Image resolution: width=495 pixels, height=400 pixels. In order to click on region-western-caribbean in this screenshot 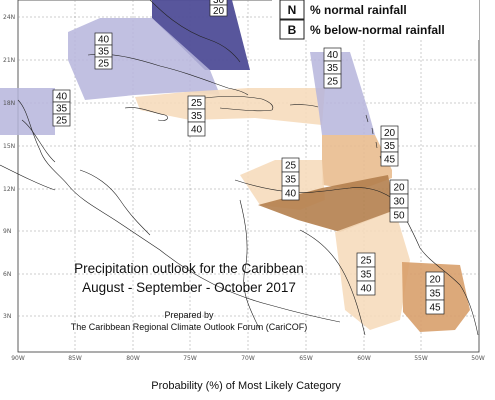, I will do `click(27, 111)`.